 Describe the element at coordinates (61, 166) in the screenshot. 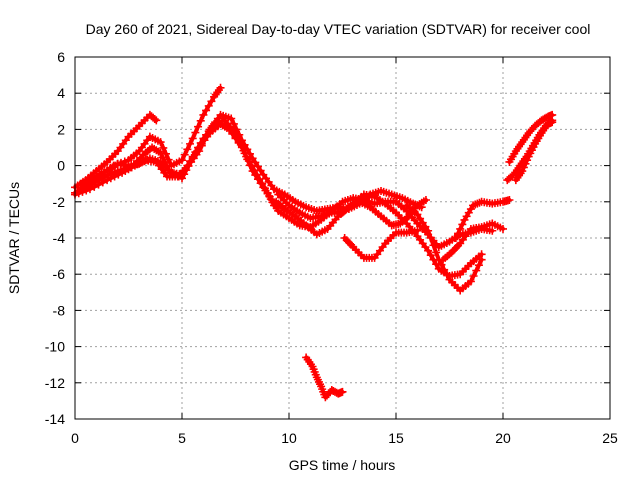

I see `y-tick-label: 0` at that location.